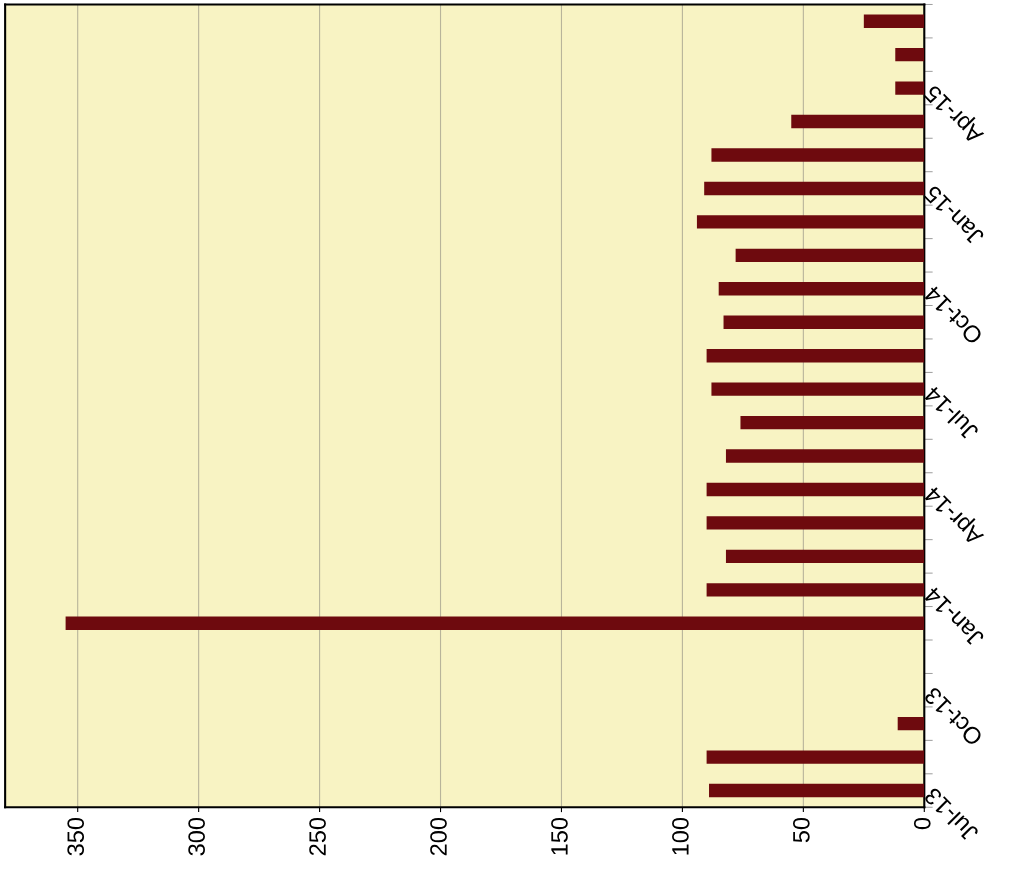 The width and height of the screenshot is (1027, 892). I want to click on x-tick-label: 350, so click(76, 836).